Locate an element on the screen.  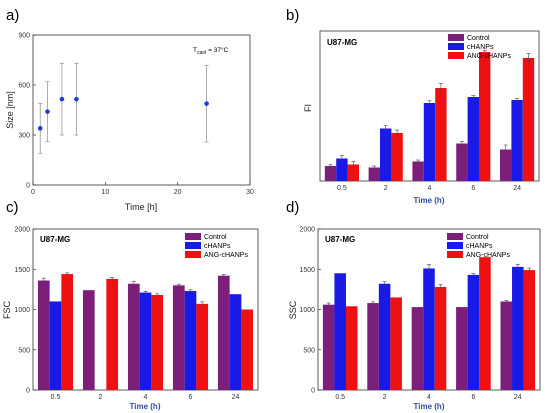
y-tick-label: 900 is located at coordinates (24, 36).